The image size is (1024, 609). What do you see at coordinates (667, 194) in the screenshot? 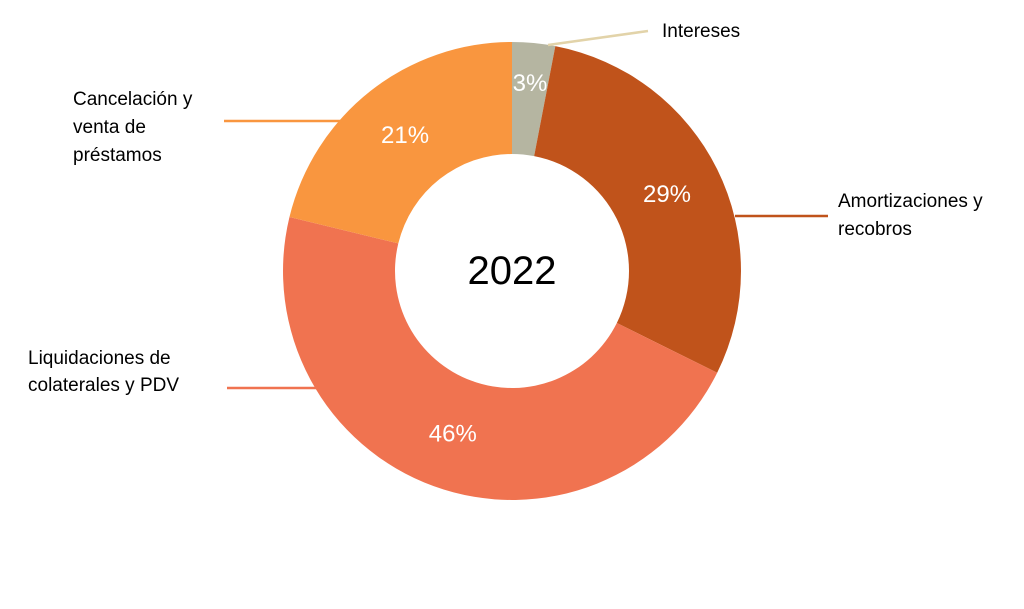
I see `slice-percent-amortizaciones-y-recobros: 29%` at bounding box center [667, 194].